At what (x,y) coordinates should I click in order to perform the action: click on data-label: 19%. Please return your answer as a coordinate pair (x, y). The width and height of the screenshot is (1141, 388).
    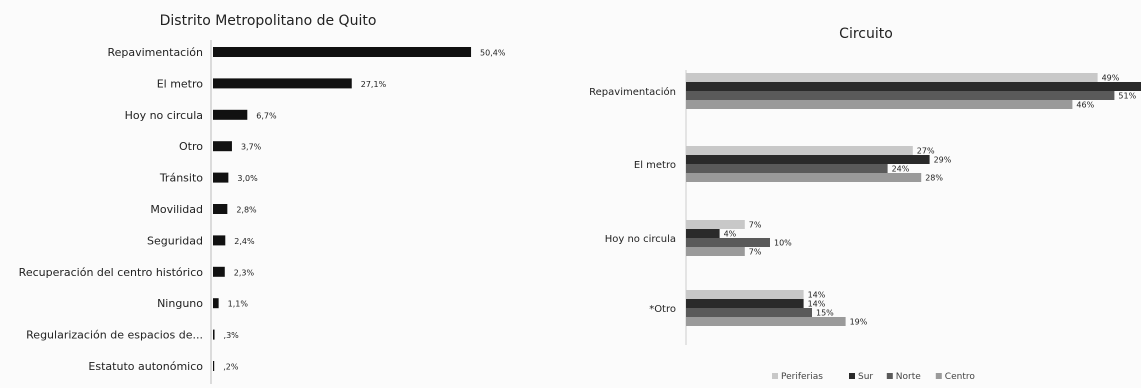
    Looking at the image, I should click on (859, 322).